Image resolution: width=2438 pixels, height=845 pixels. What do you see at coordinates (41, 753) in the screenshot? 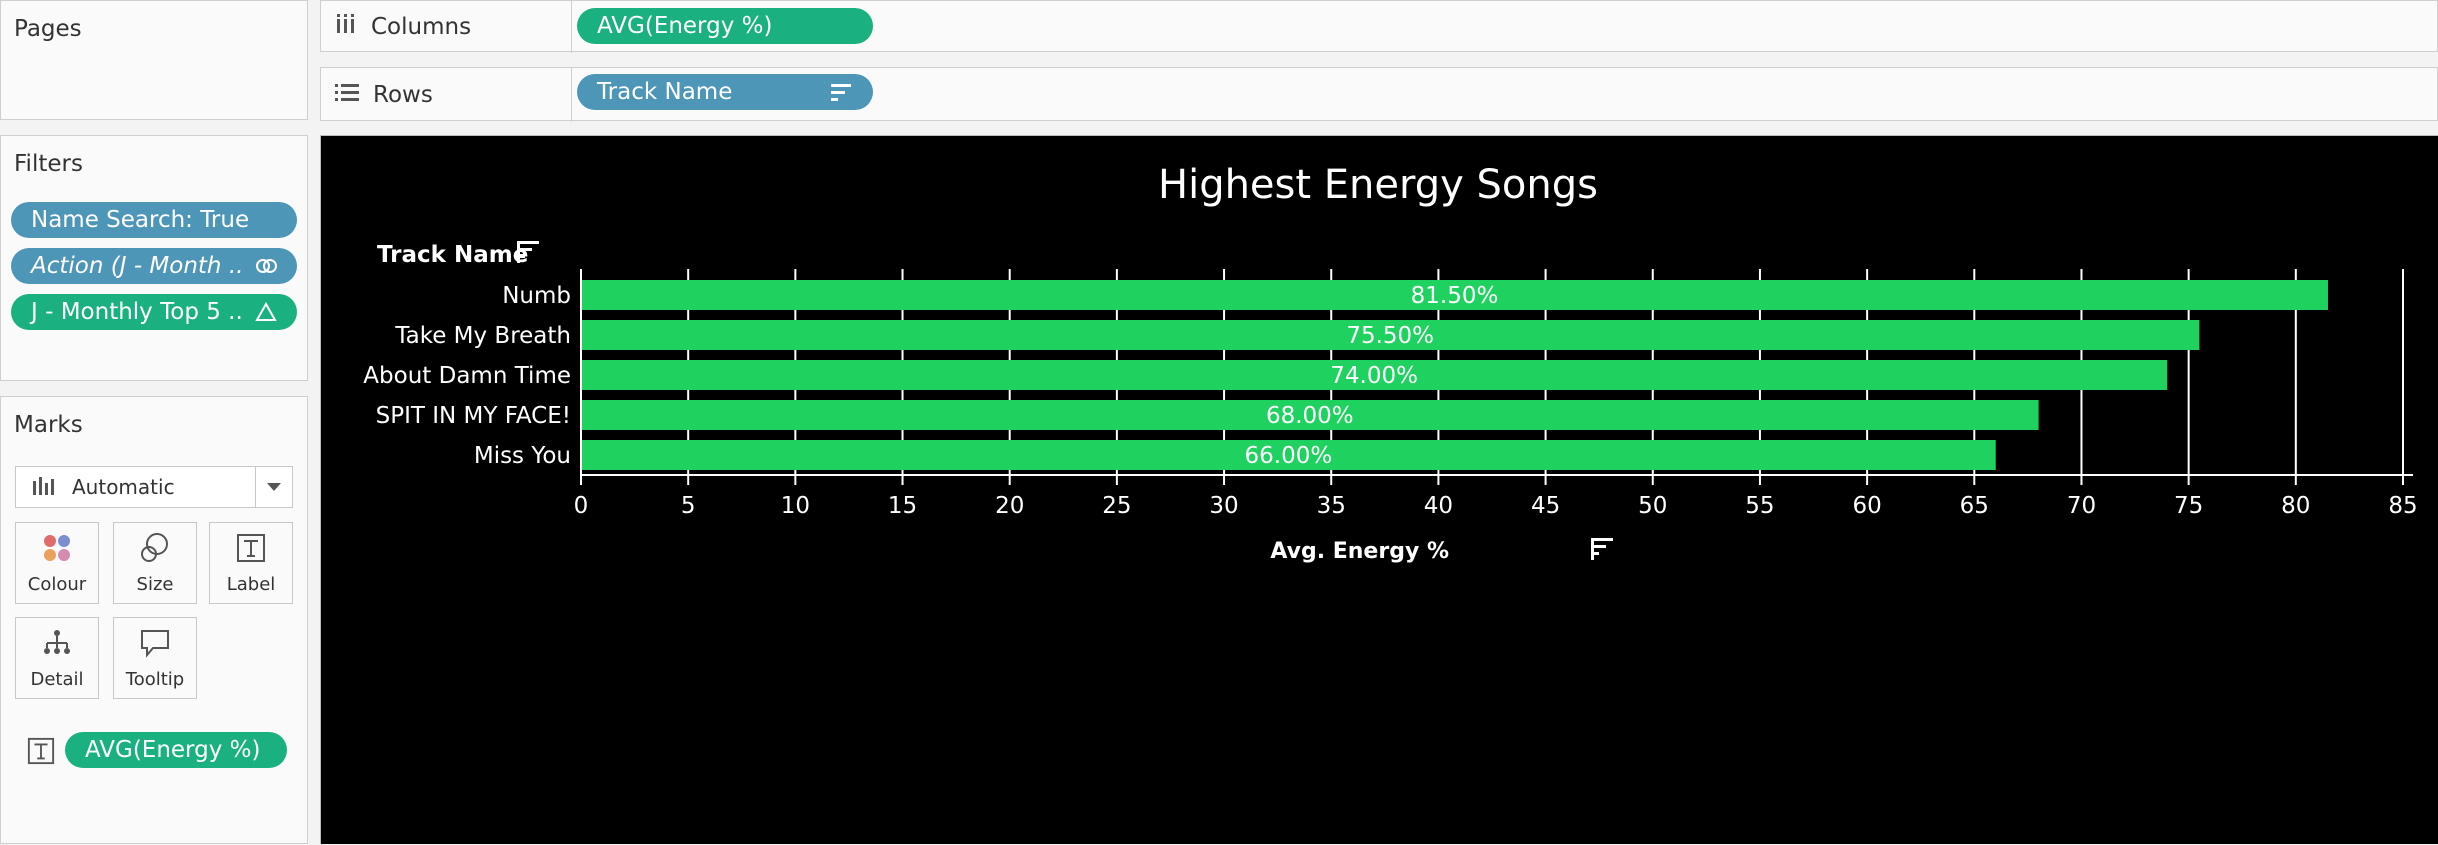
I see `label-field-icon` at bounding box center [41, 753].